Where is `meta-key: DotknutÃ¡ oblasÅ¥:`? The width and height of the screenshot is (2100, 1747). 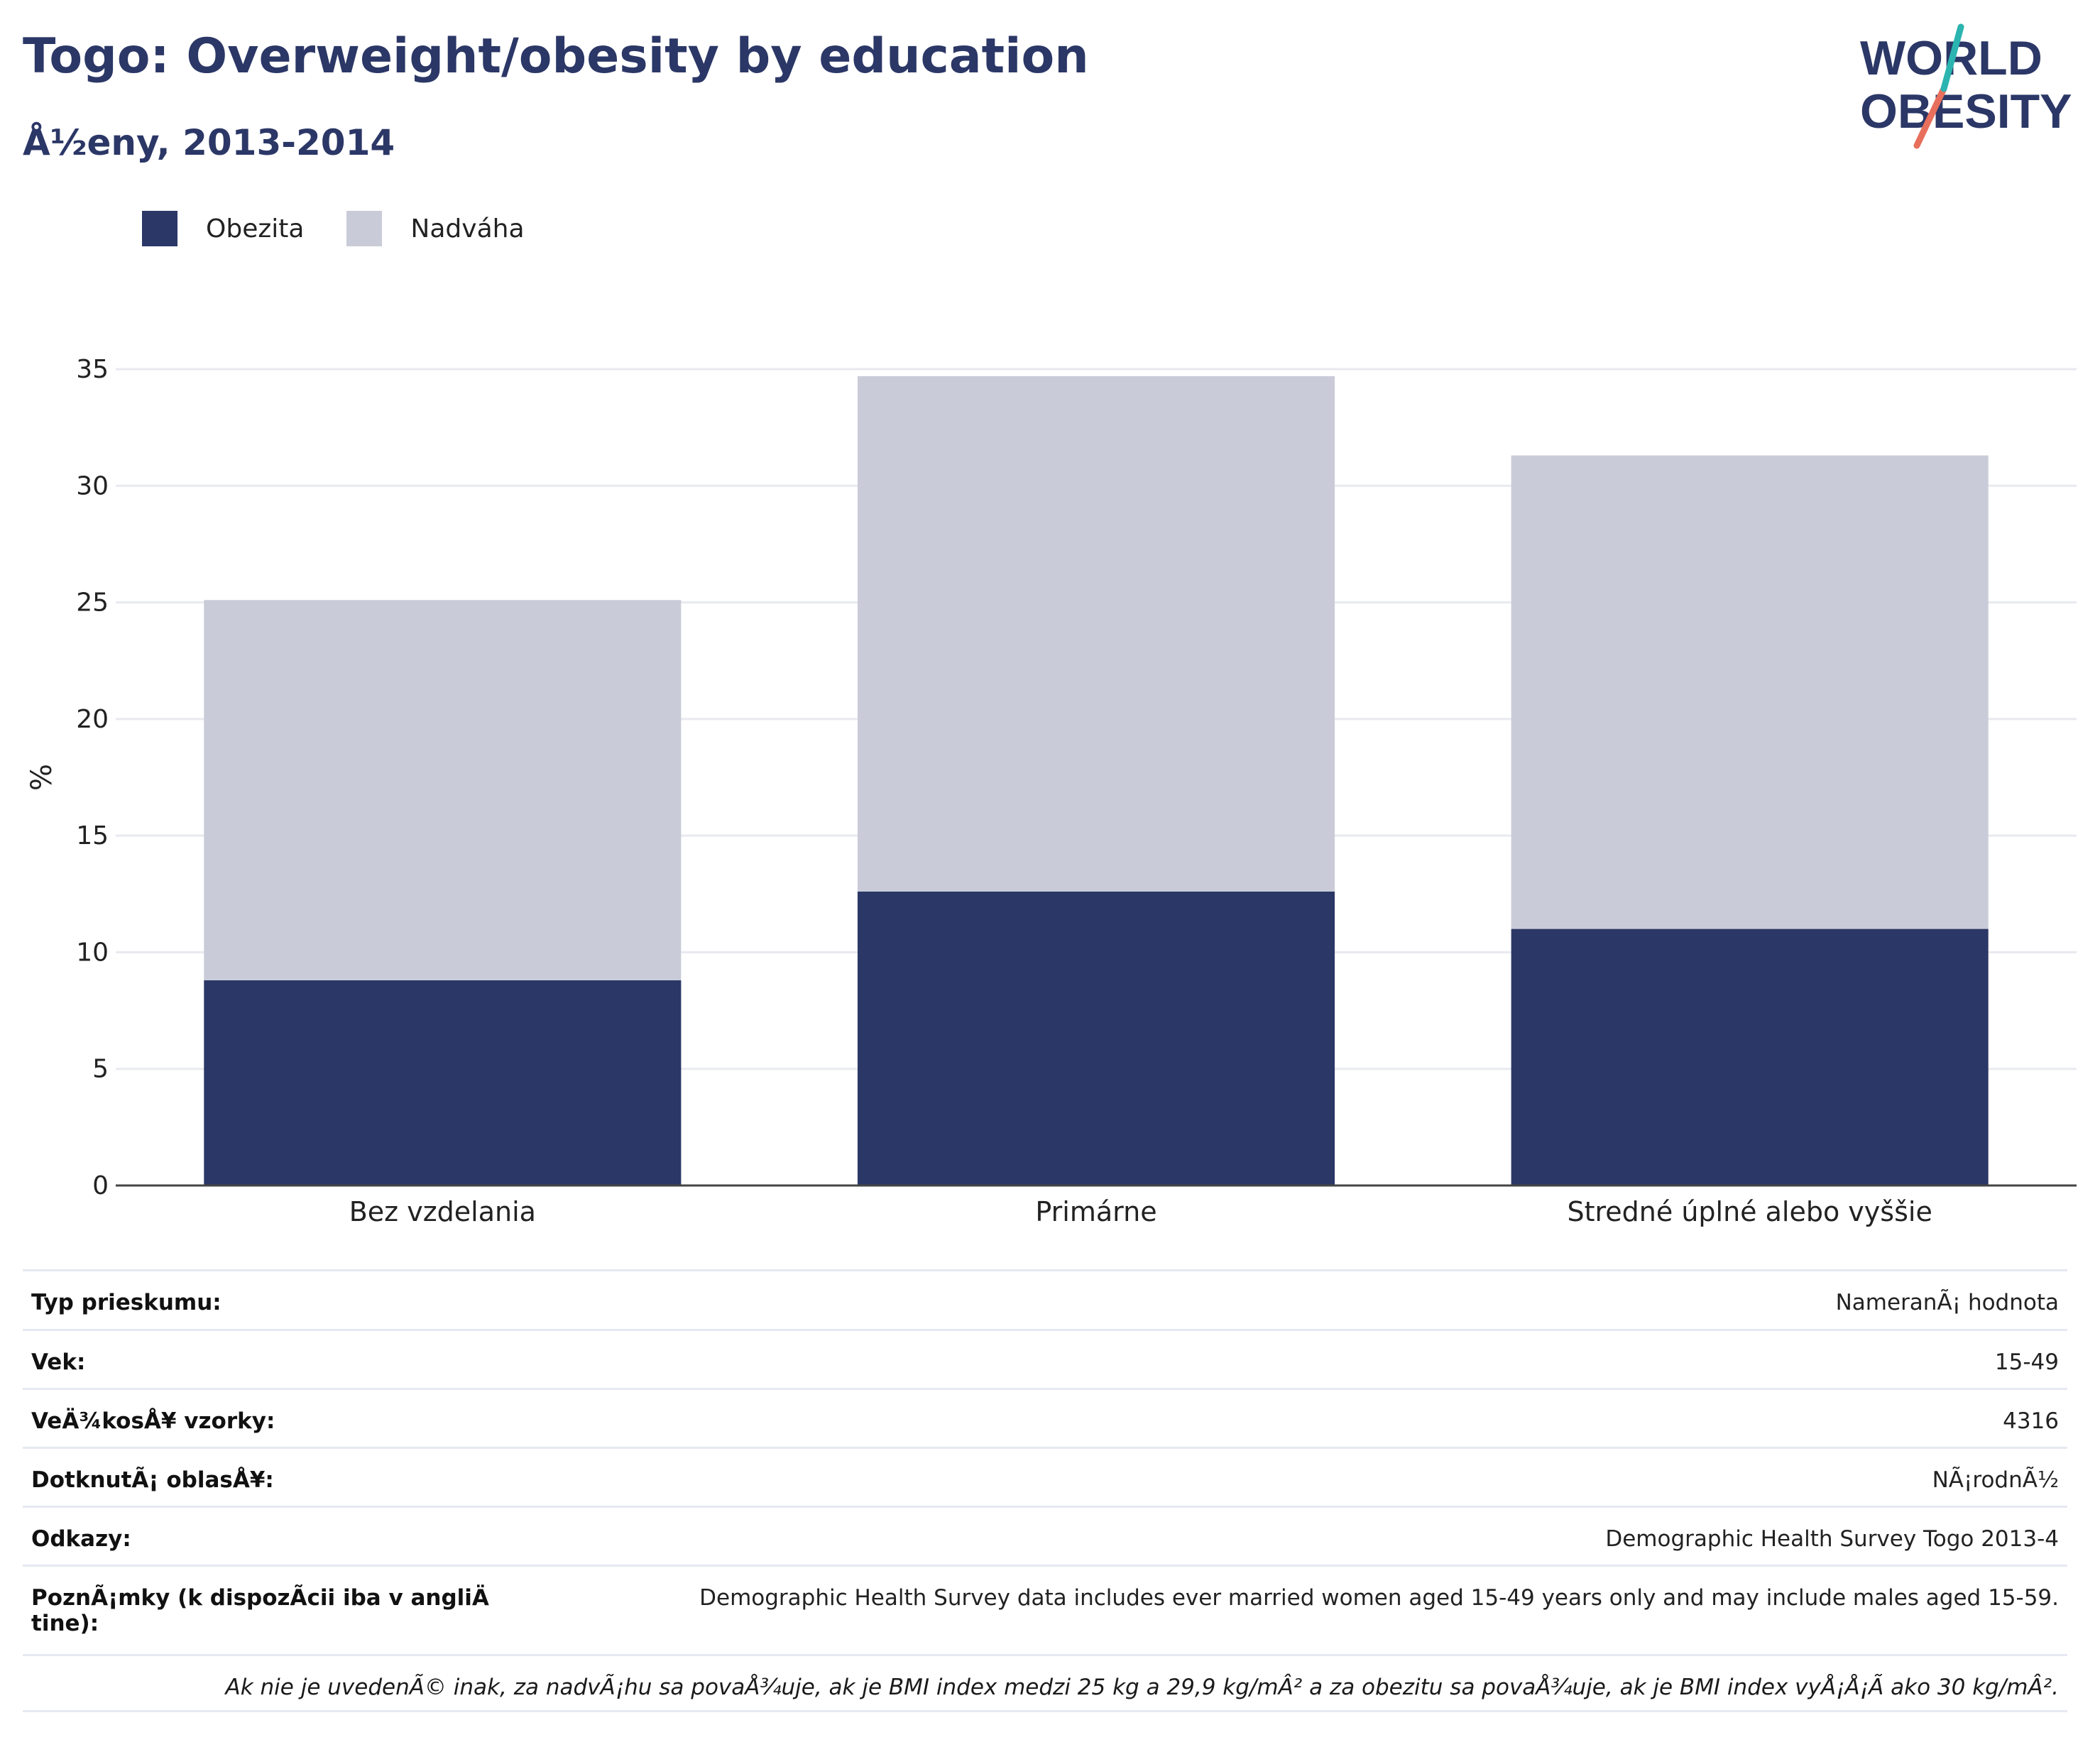 meta-key: DotknutÃ¡ oblasÅ¥: is located at coordinates (152, 1480).